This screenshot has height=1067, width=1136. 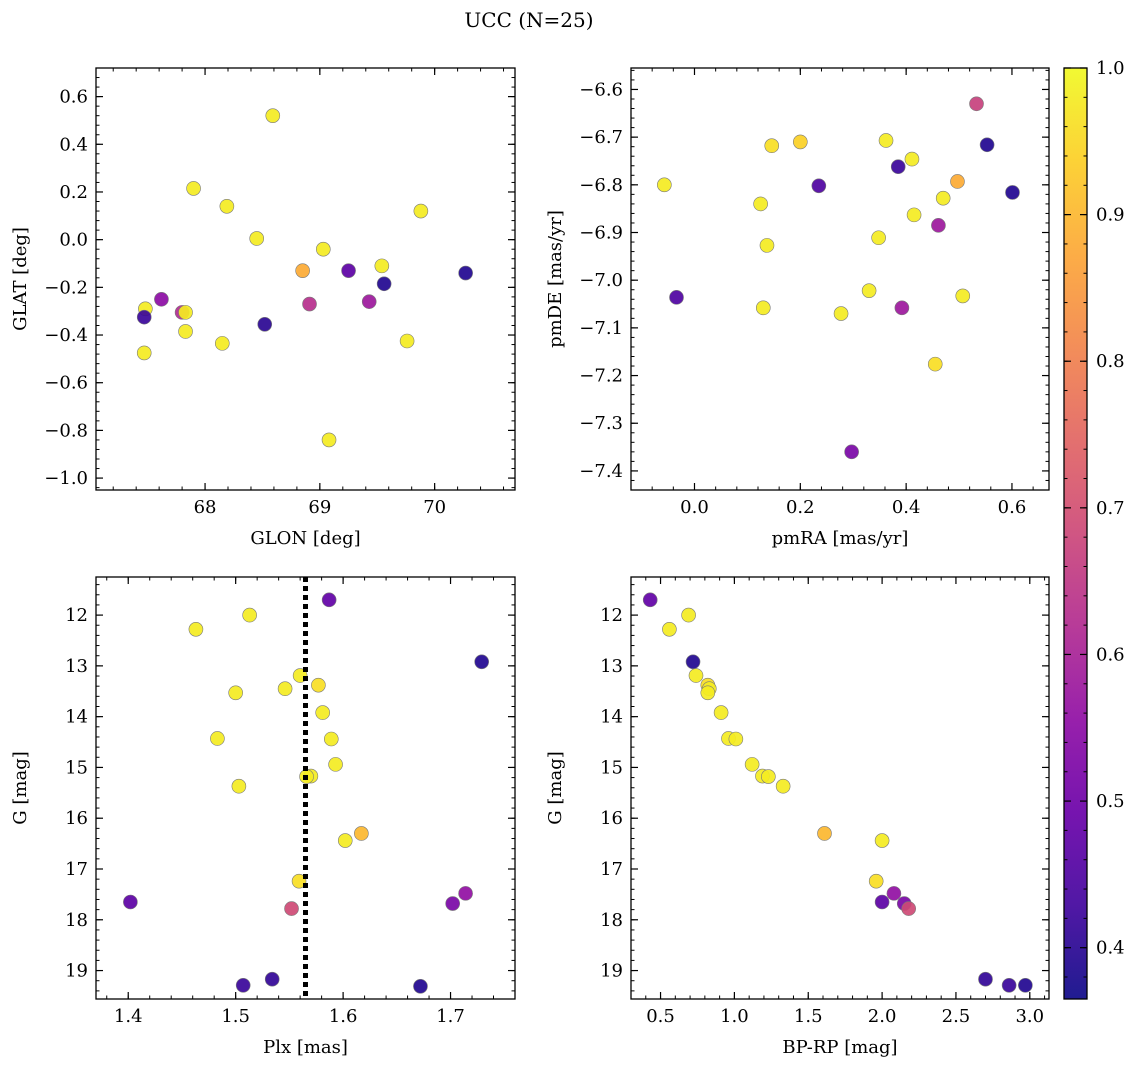 I want to click on x-axis-label: GLON [deg], so click(x=305, y=538).